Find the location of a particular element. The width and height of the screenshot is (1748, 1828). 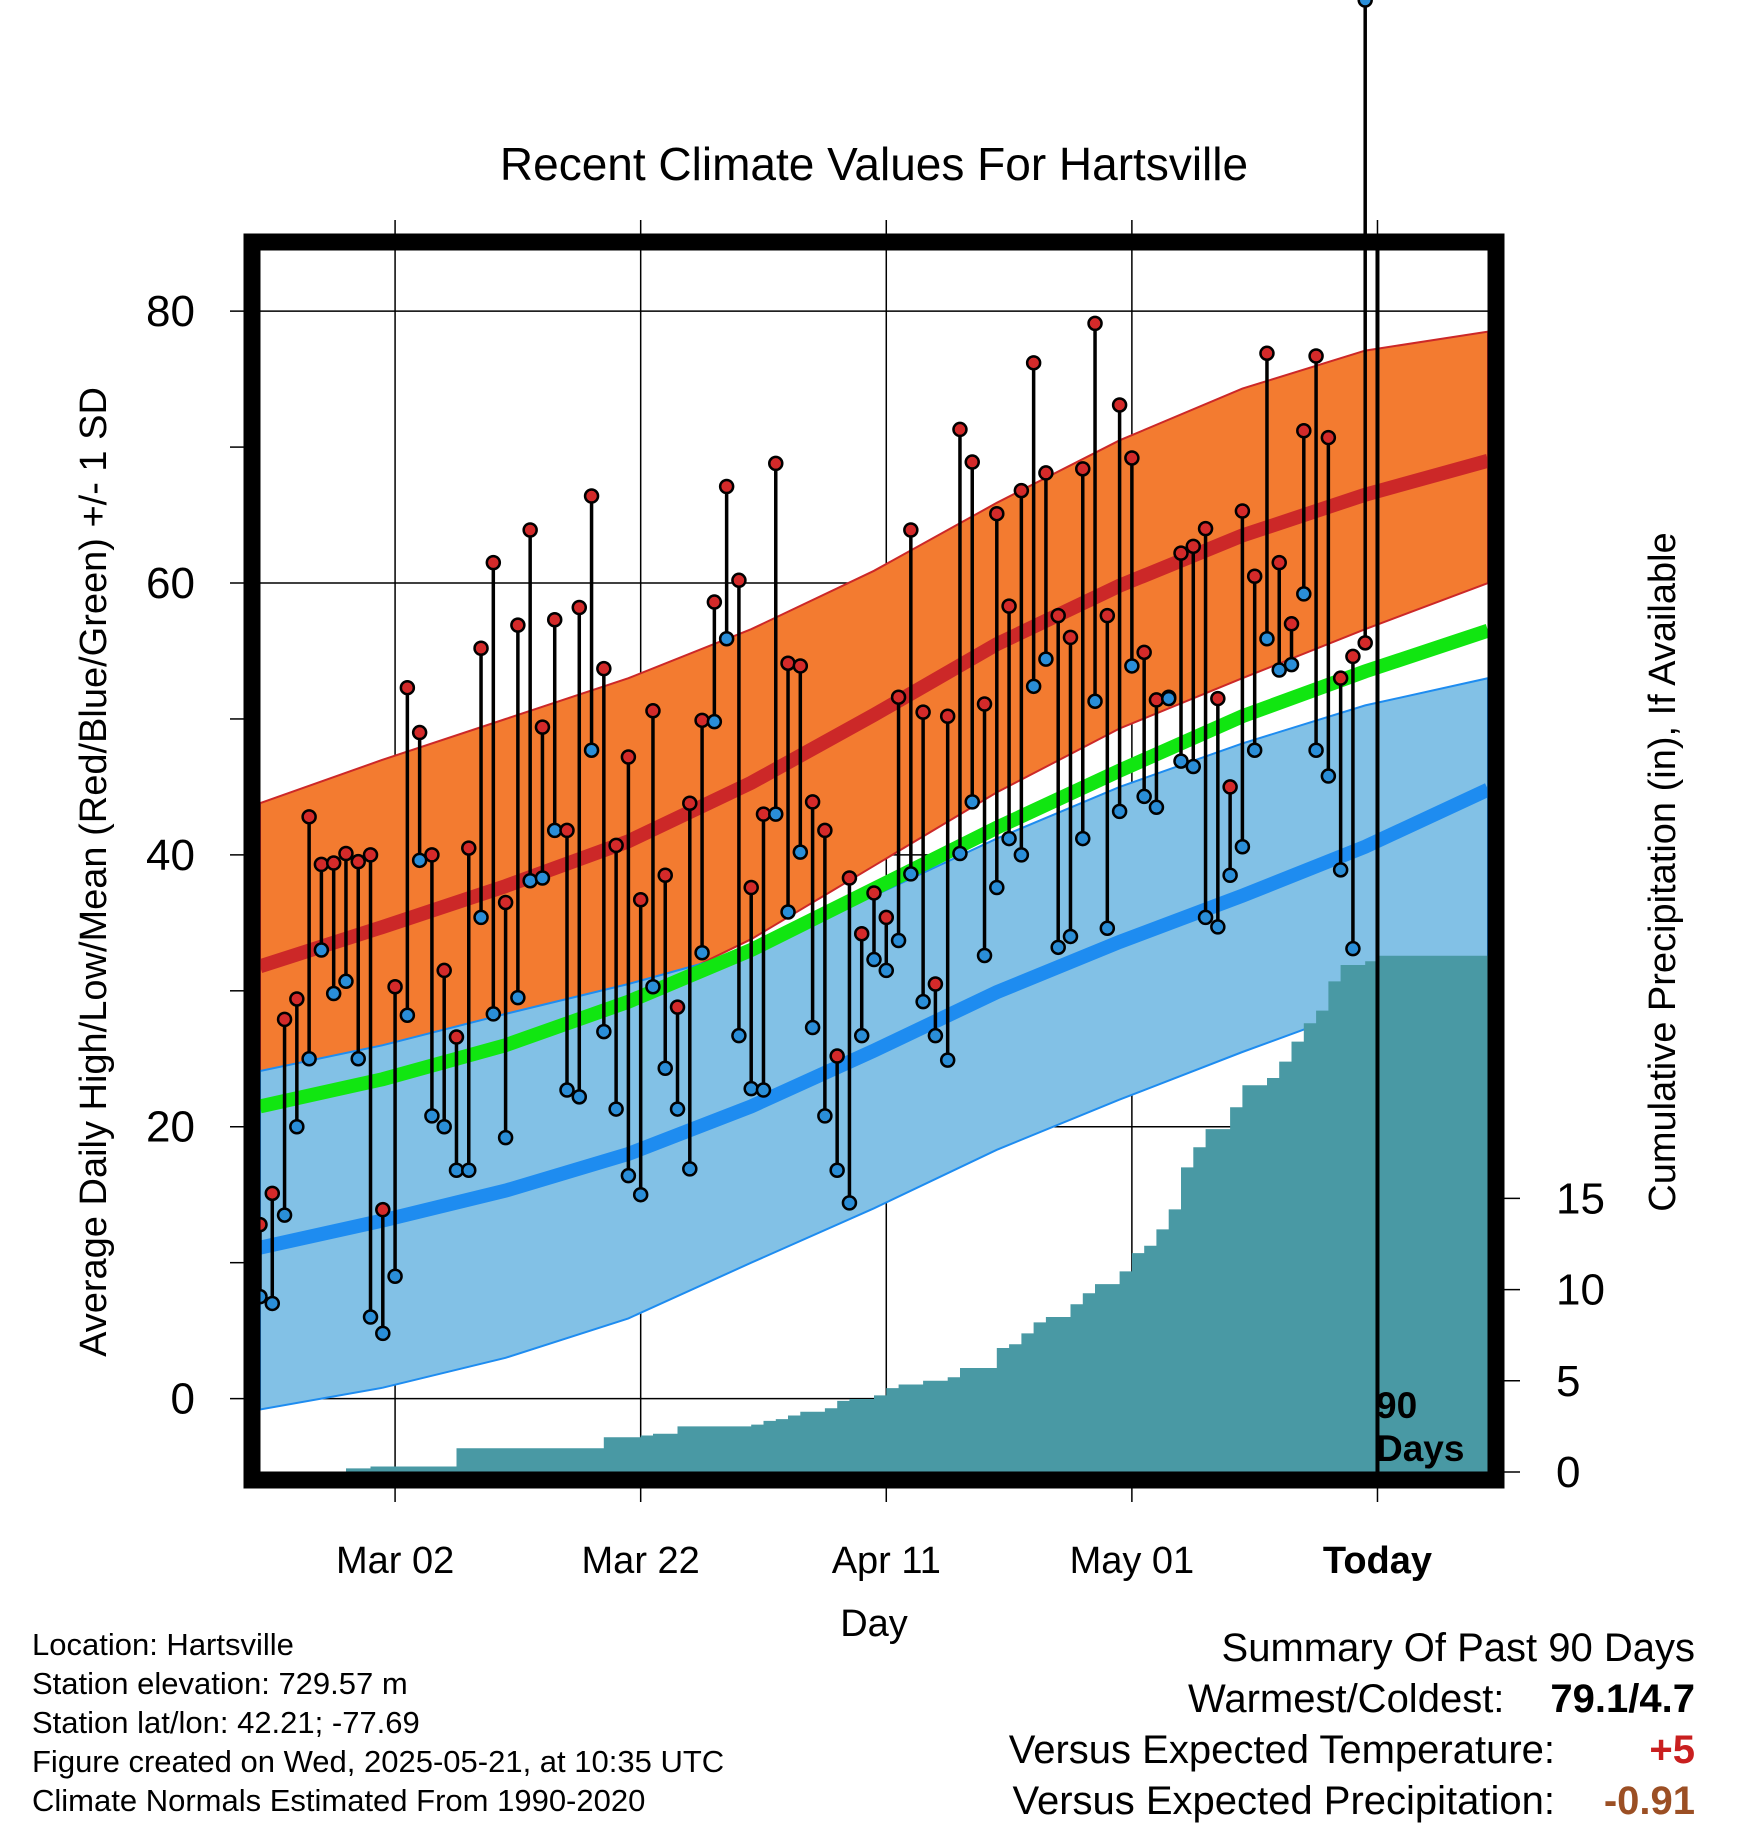

info-latlon: Station lat/lon: 42.21; -77.69 is located at coordinates (226, 1722).